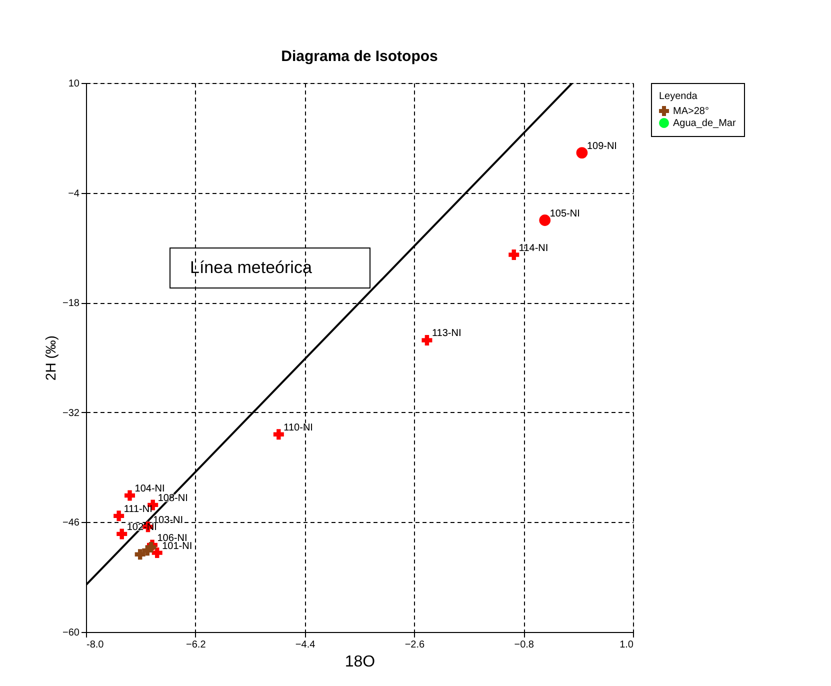  I want to click on annotation: 105-NI, so click(565, 214).